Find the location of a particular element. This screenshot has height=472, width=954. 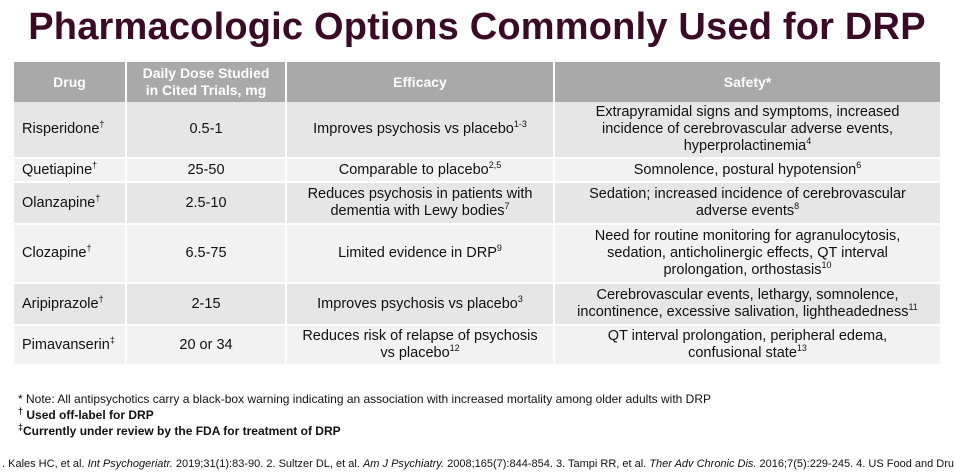

header-safety: Safety* is located at coordinates (747, 82).